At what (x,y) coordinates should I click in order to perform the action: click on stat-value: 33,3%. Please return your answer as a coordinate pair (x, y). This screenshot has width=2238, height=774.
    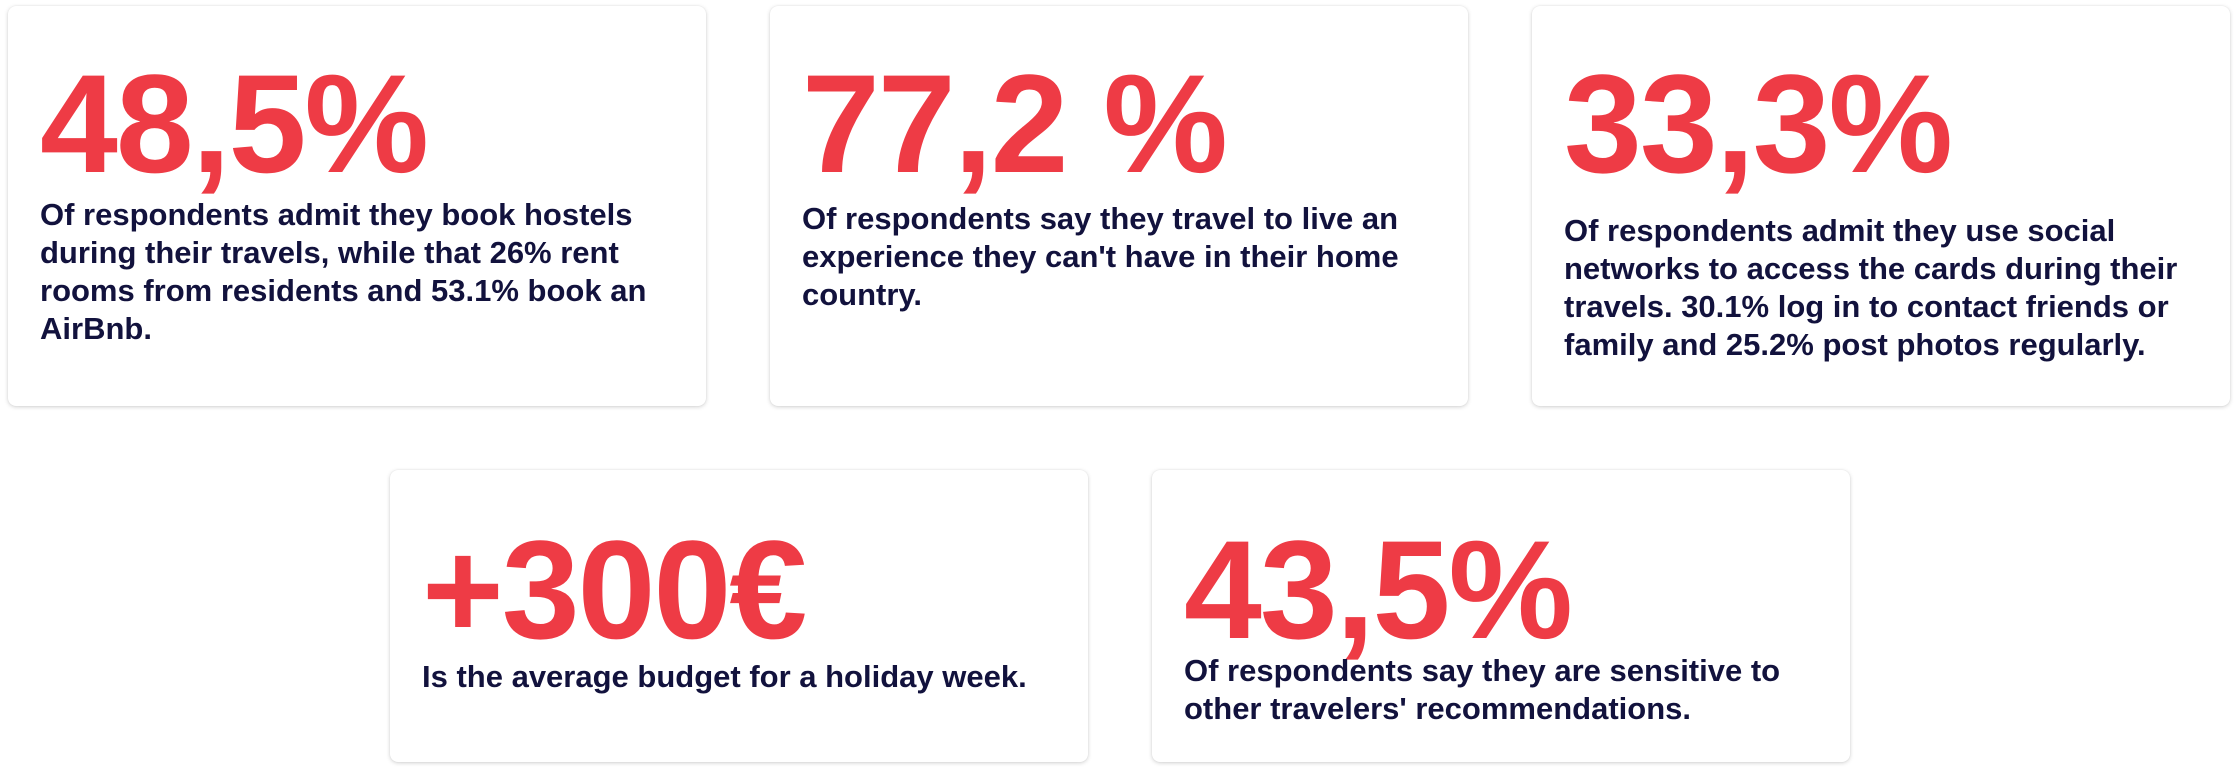
    Looking at the image, I should click on (1758, 123).